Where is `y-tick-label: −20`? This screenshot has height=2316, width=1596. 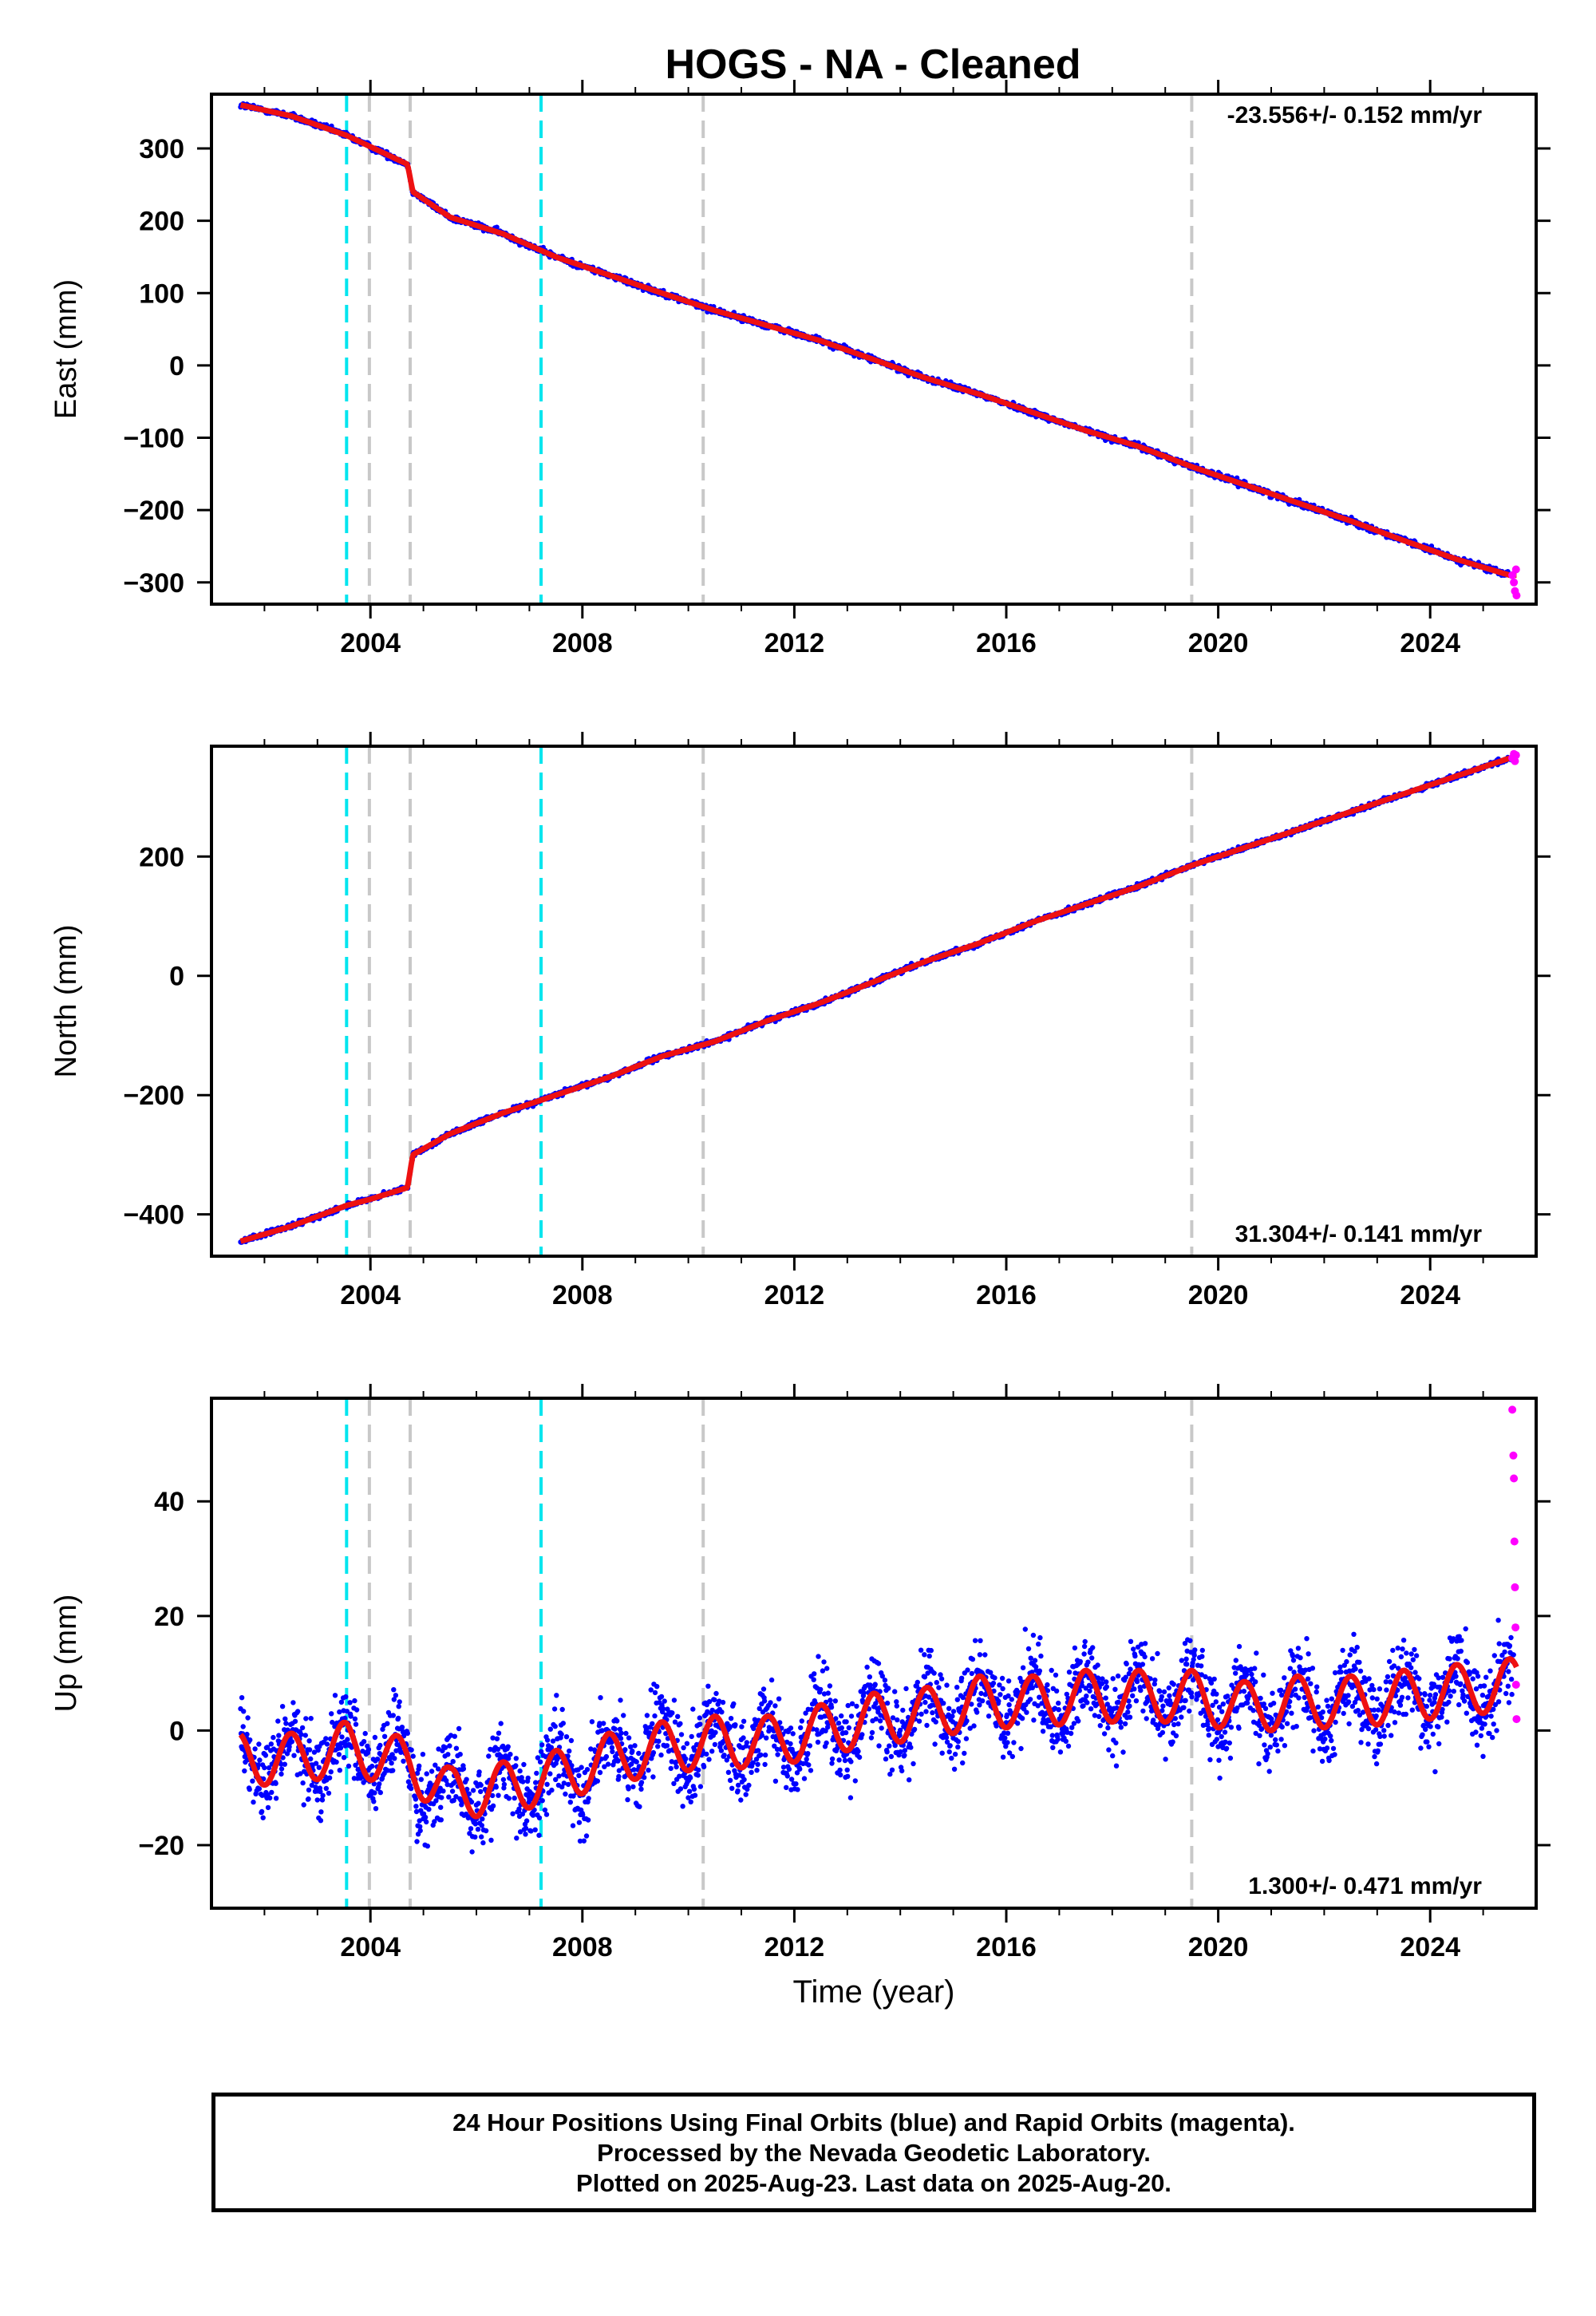 y-tick-label: −20 is located at coordinates (161, 1846).